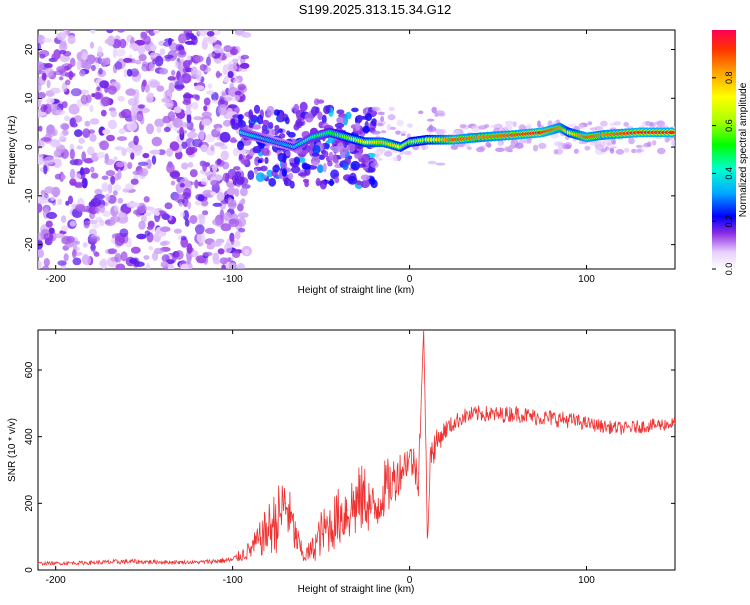 Image resolution: width=750 pixels, height=605 pixels. What do you see at coordinates (743, 149) in the screenshot?
I see `colorbar-label: Normalized spectral amplitude` at bounding box center [743, 149].